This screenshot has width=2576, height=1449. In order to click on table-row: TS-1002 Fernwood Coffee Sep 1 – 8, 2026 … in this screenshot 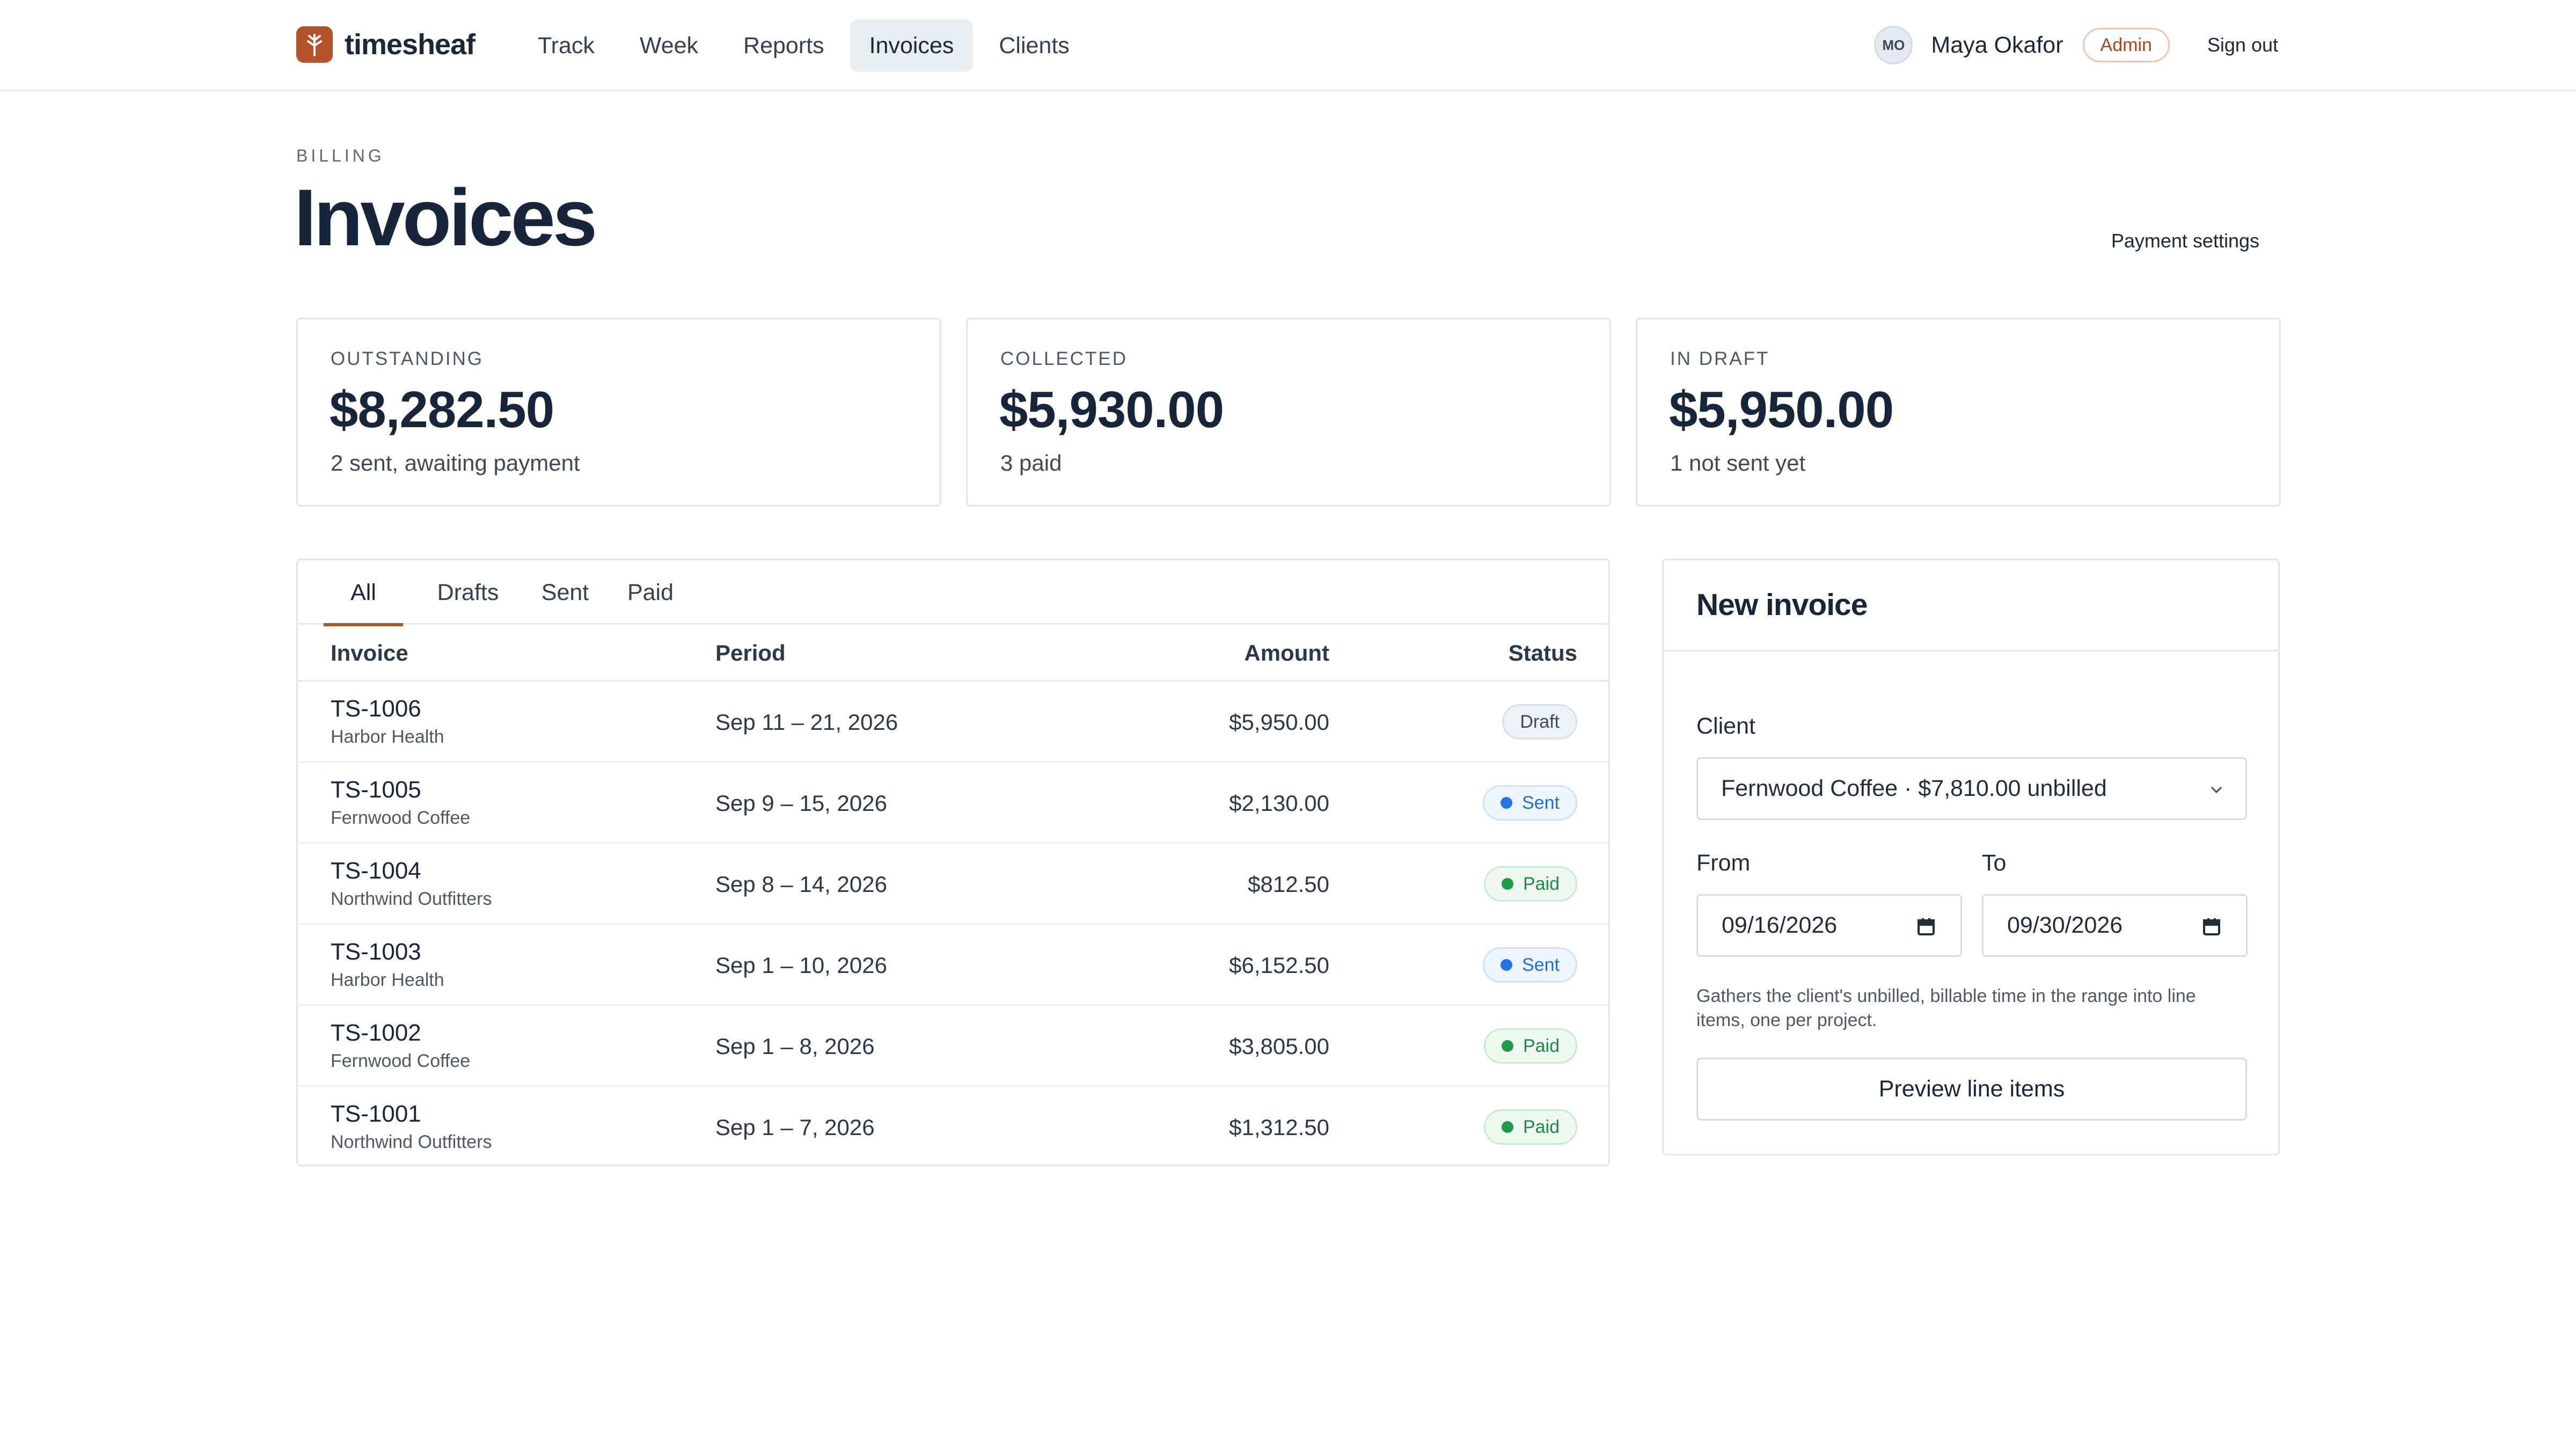, I will do `click(953, 1046)`.